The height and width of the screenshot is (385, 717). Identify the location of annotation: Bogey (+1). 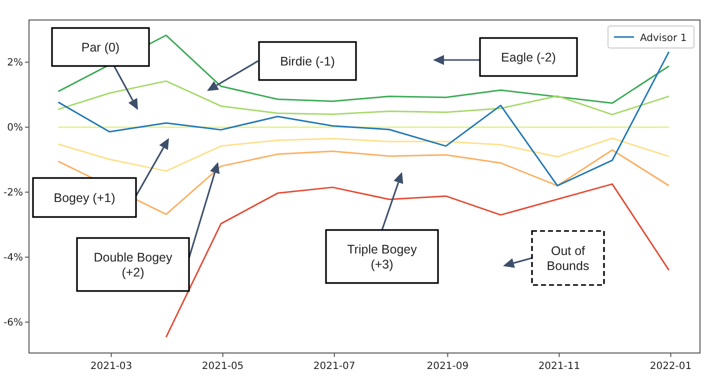
(85, 198).